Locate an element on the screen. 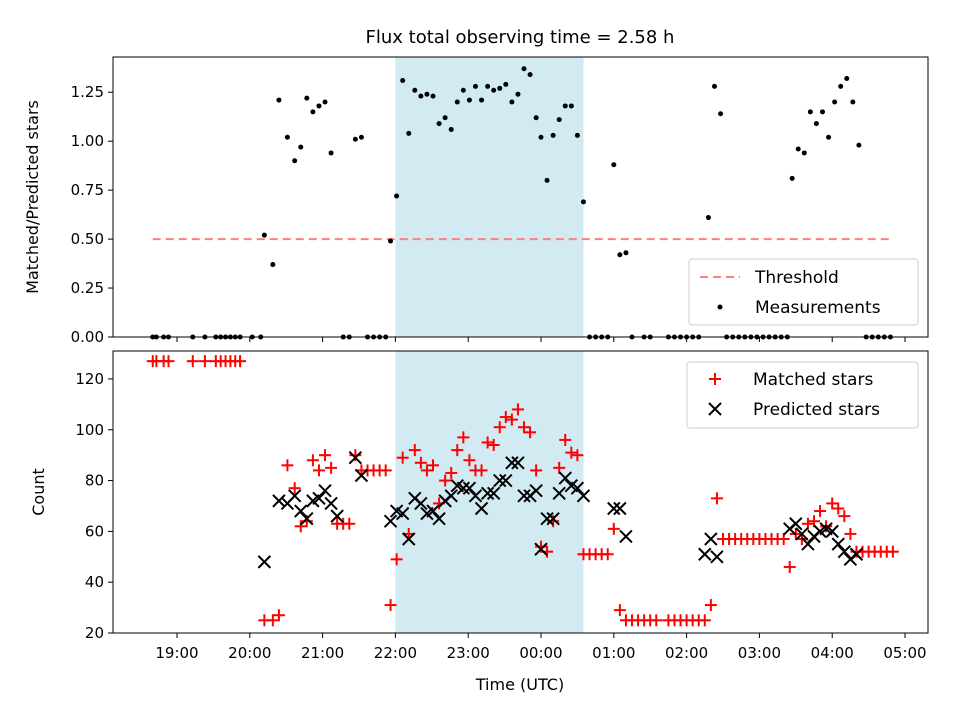 The image size is (960, 720). top-y-ticks: 0.00 0.25 0.50 0.75 1.00 1.25 is located at coordinates (92, 214).